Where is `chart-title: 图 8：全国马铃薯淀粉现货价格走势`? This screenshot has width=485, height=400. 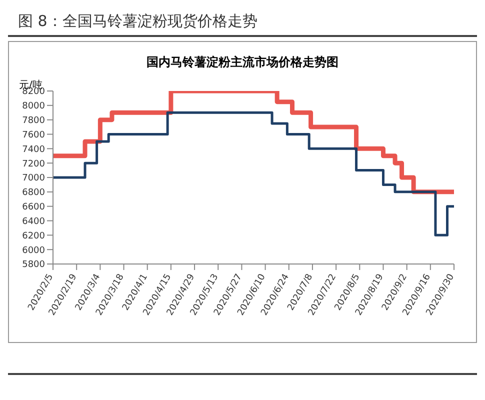 chart-title: 图 8：全国马铃薯淀粉现货价格走势 is located at coordinates (242, 22).